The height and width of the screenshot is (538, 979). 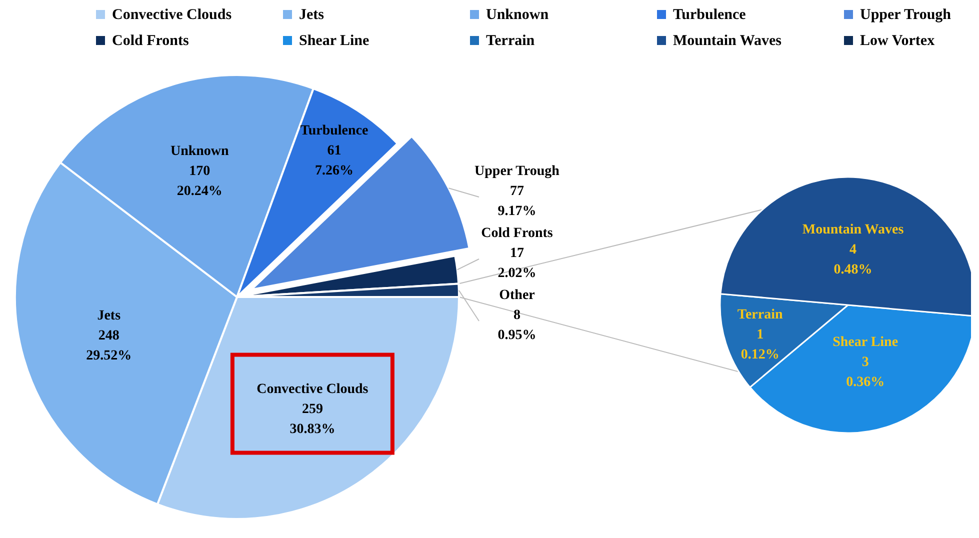 I want to click on data-label: 77 9.17%, so click(x=517, y=201).